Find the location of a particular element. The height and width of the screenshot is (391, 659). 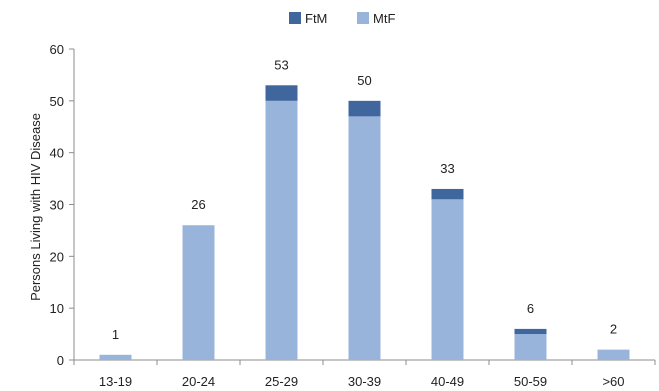

data-label-total: 6 is located at coordinates (530, 308).